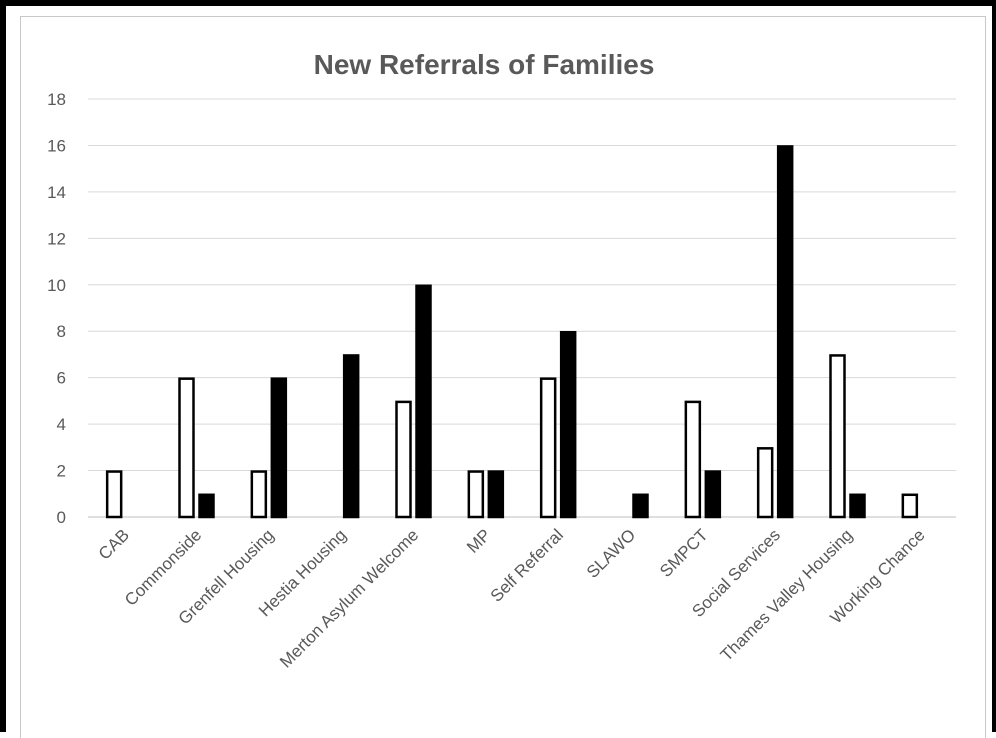 This screenshot has width=996, height=738. I want to click on x-tick-label: CAB, so click(114, 544).